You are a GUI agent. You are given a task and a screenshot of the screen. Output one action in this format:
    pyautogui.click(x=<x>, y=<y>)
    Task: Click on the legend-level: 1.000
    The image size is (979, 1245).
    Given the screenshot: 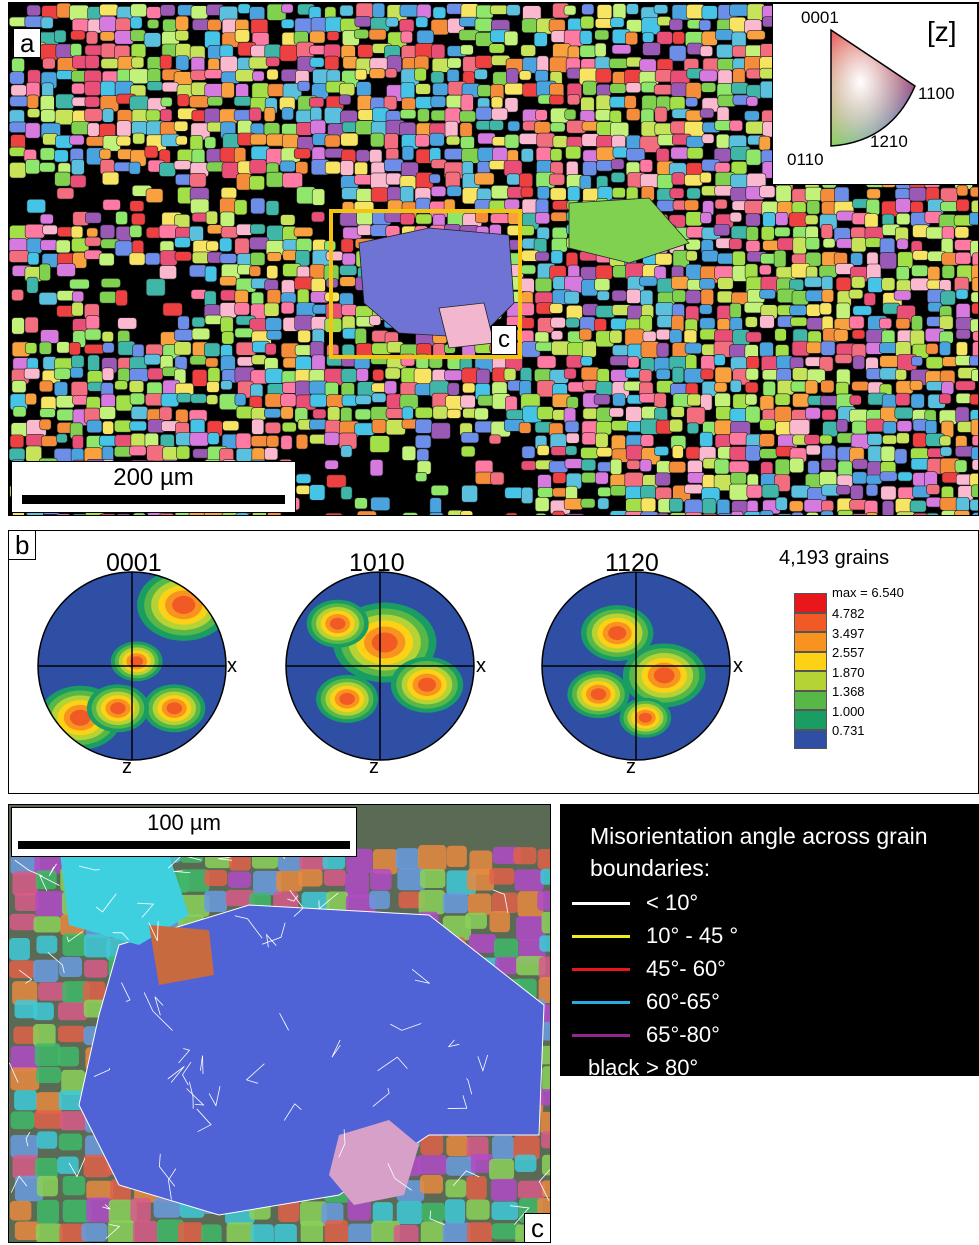 What is the action you would take?
    pyautogui.click(x=848, y=711)
    